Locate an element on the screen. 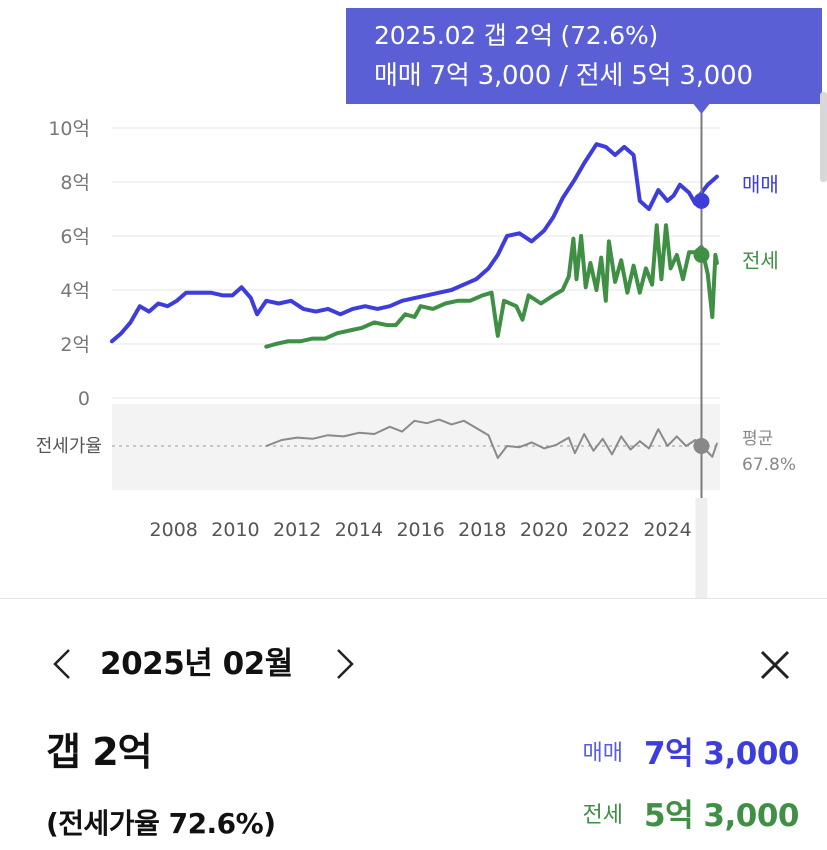 This screenshot has height=850, width=827. average-value: 67.8% is located at coordinates (769, 465).